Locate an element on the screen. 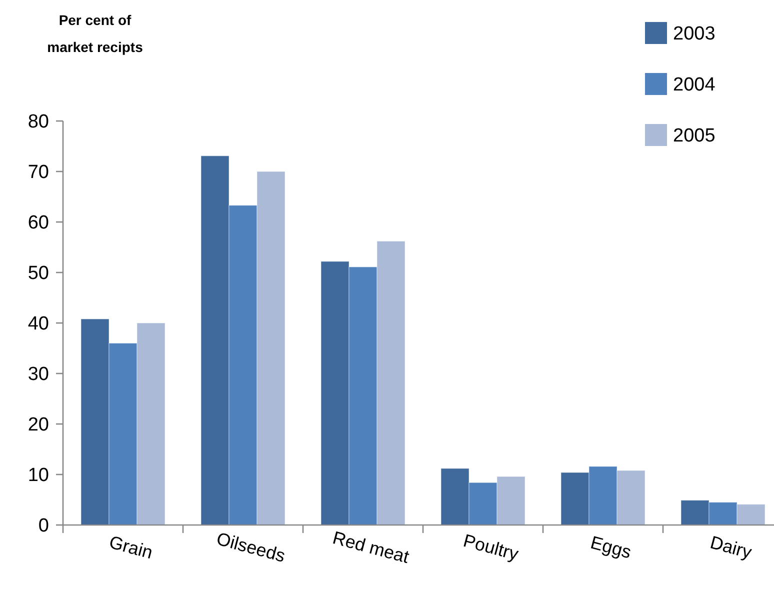 The image size is (774, 603). y-tick-label: 60 is located at coordinates (38, 223).